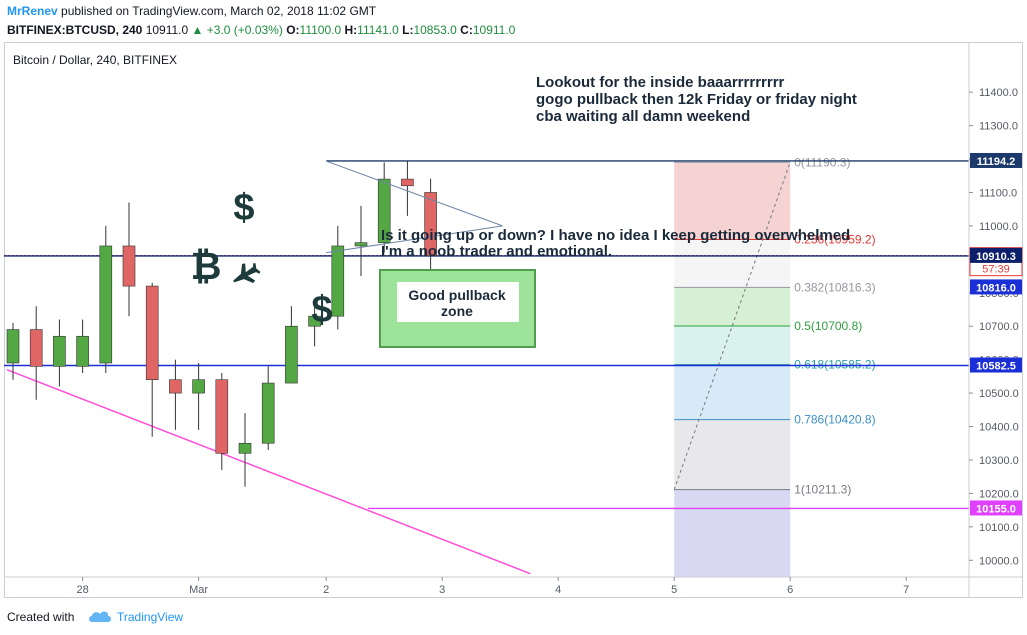 The height and width of the screenshot is (635, 1027). What do you see at coordinates (822, 162) in the screenshot?
I see `fib-level-label: 0(11190.3)` at bounding box center [822, 162].